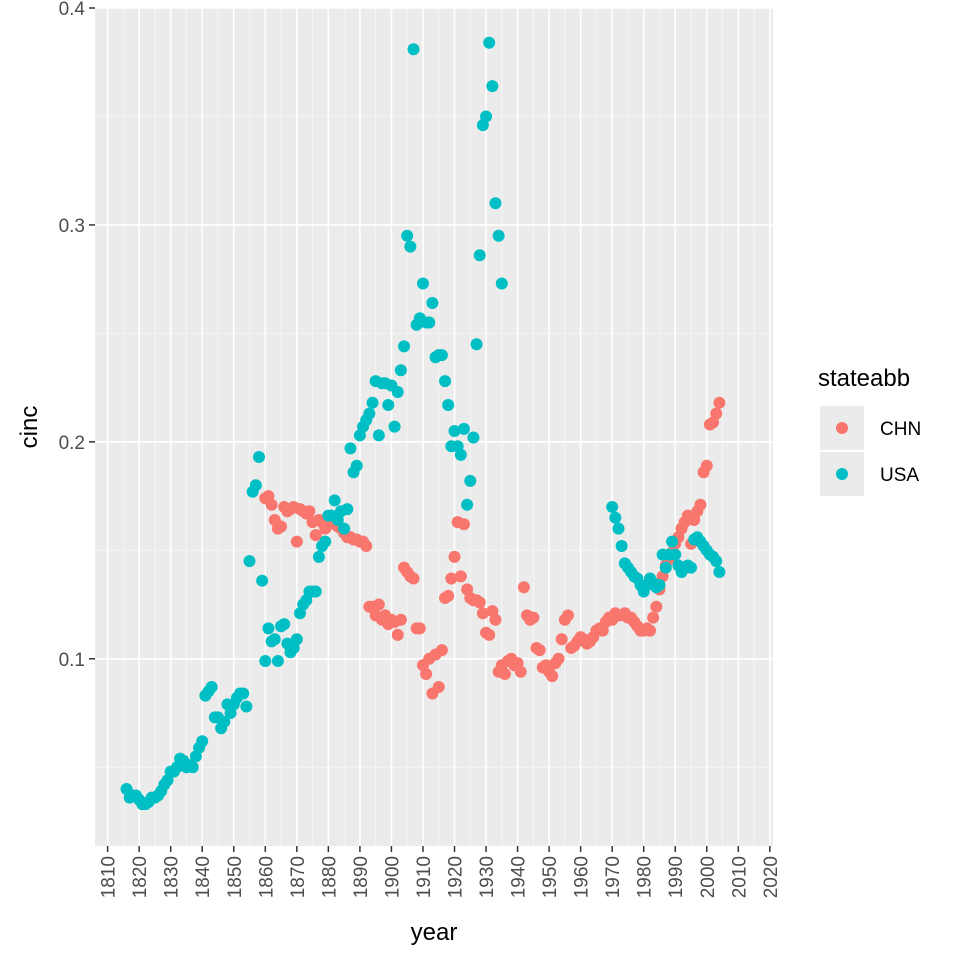 This screenshot has height=960, width=960. I want to click on legend-dot-usa, so click(842, 474).